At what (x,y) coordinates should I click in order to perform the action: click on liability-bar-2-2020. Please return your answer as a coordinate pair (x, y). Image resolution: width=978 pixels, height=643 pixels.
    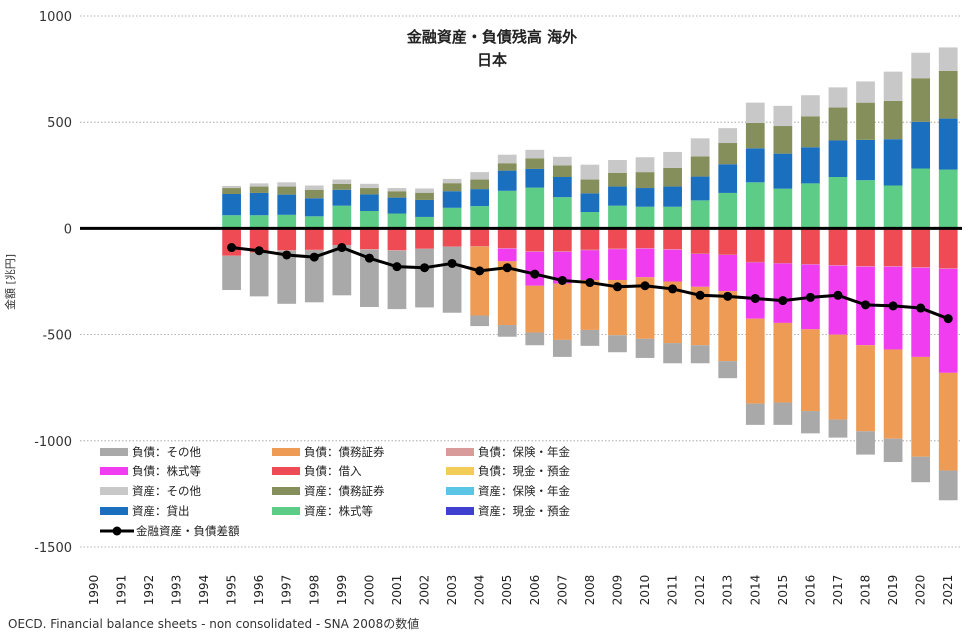
    Looking at the image, I should click on (921, 267).